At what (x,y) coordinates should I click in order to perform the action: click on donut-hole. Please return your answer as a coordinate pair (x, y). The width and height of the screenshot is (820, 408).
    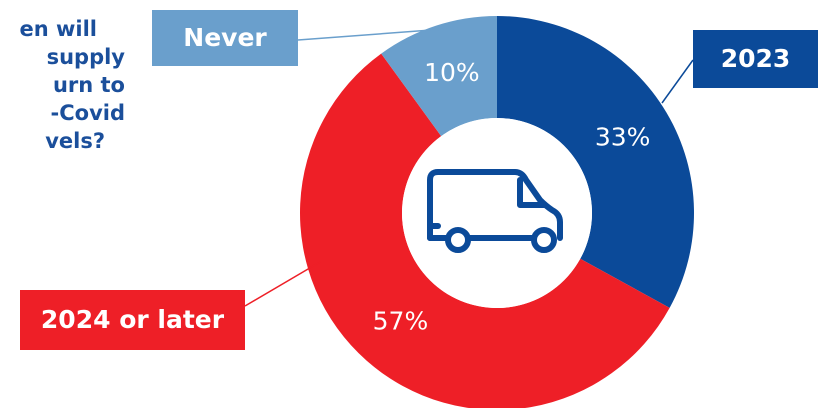
    Looking at the image, I should click on (497, 213).